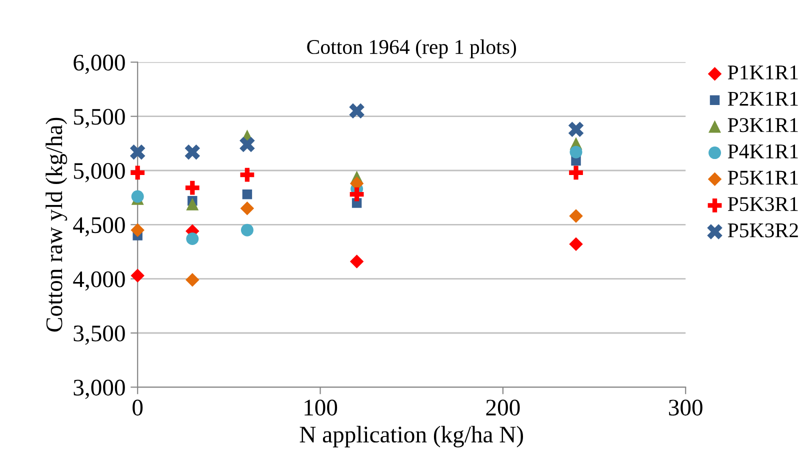 The height and width of the screenshot is (471, 800). Describe the element at coordinates (763, 99) in the screenshot. I see `legend-label: P2K1R1` at that location.